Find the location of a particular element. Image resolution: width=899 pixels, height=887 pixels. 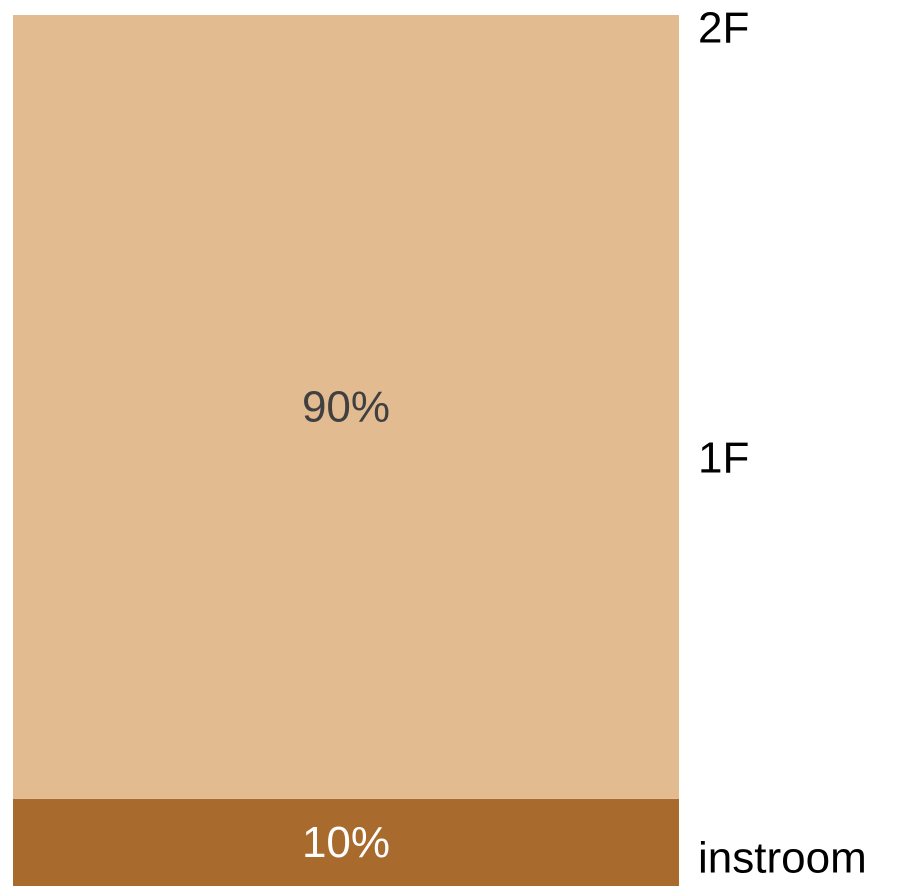

side-label-0: instroom is located at coordinates (782, 858).